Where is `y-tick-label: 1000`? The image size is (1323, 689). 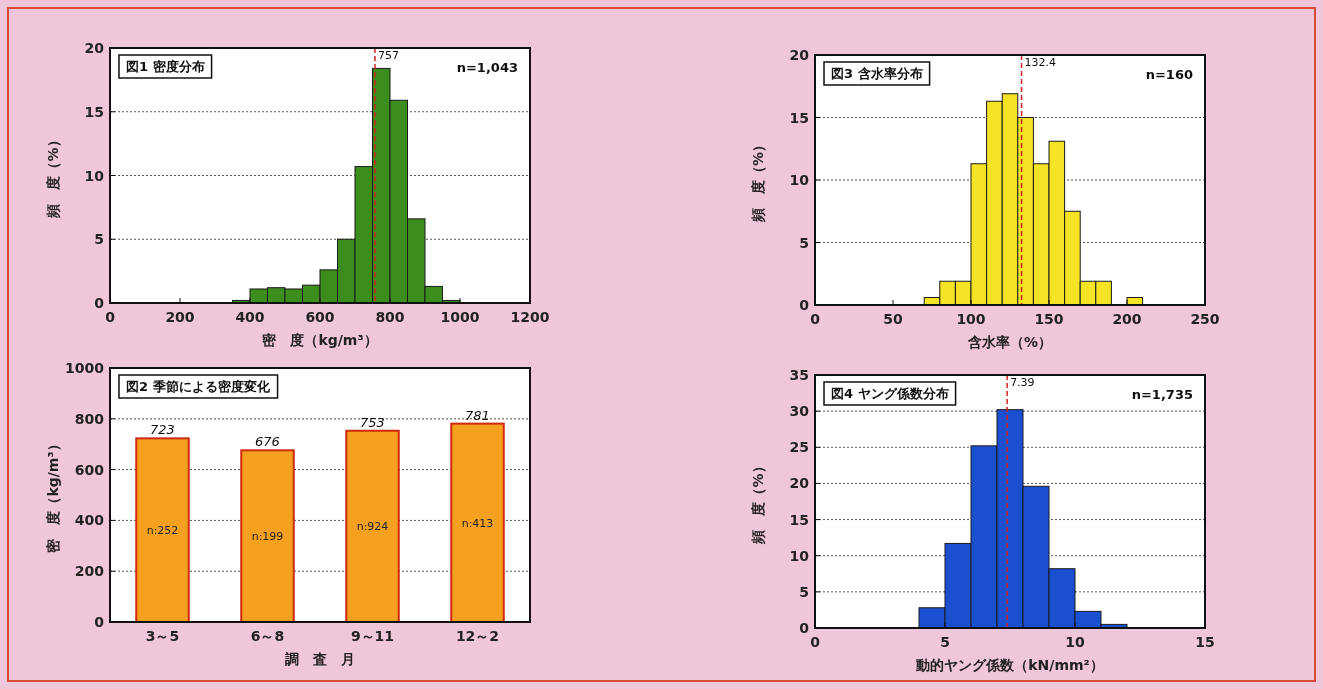 y-tick-label: 1000 is located at coordinates (85, 368).